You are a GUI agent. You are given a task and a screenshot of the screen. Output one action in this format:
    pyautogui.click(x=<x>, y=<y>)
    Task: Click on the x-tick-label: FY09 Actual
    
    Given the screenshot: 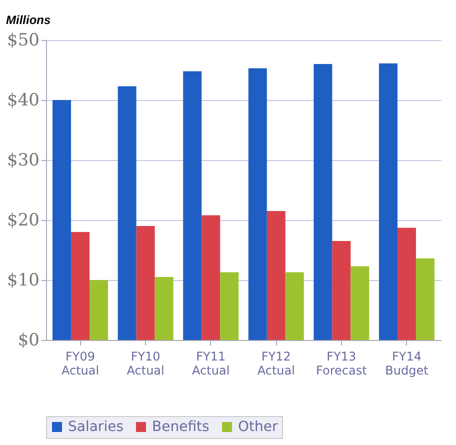 What is the action you would take?
    pyautogui.click(x=80, y=364)
    